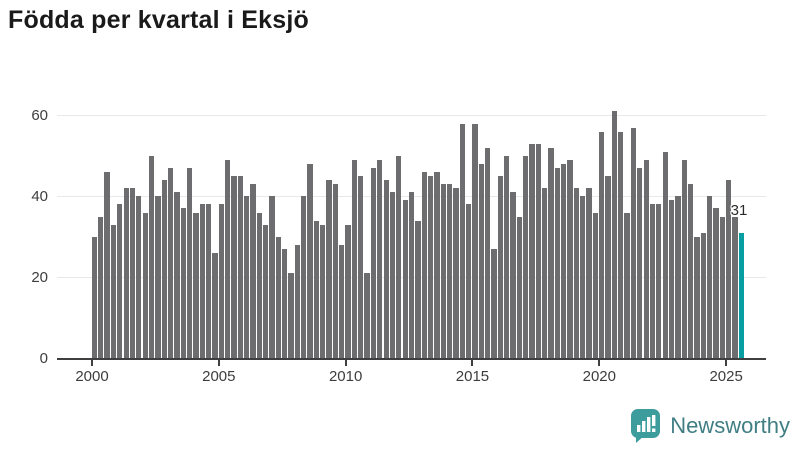 This screenshot has height=450, width=800. Describe the element at coordinates (219, 376) in the screenshot. I see `x-axis-label: 2005` at that location.